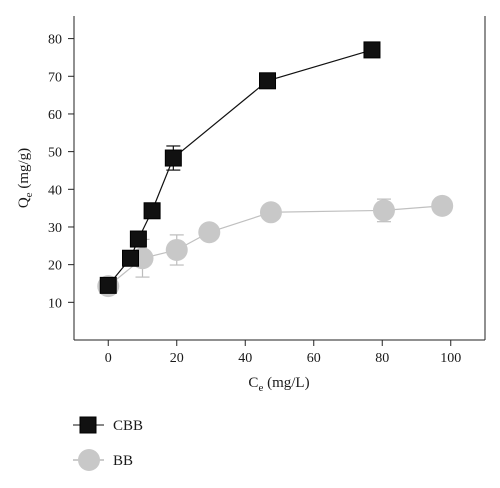  I want to click on x-axis-label-sub: e, so click(260, 388).